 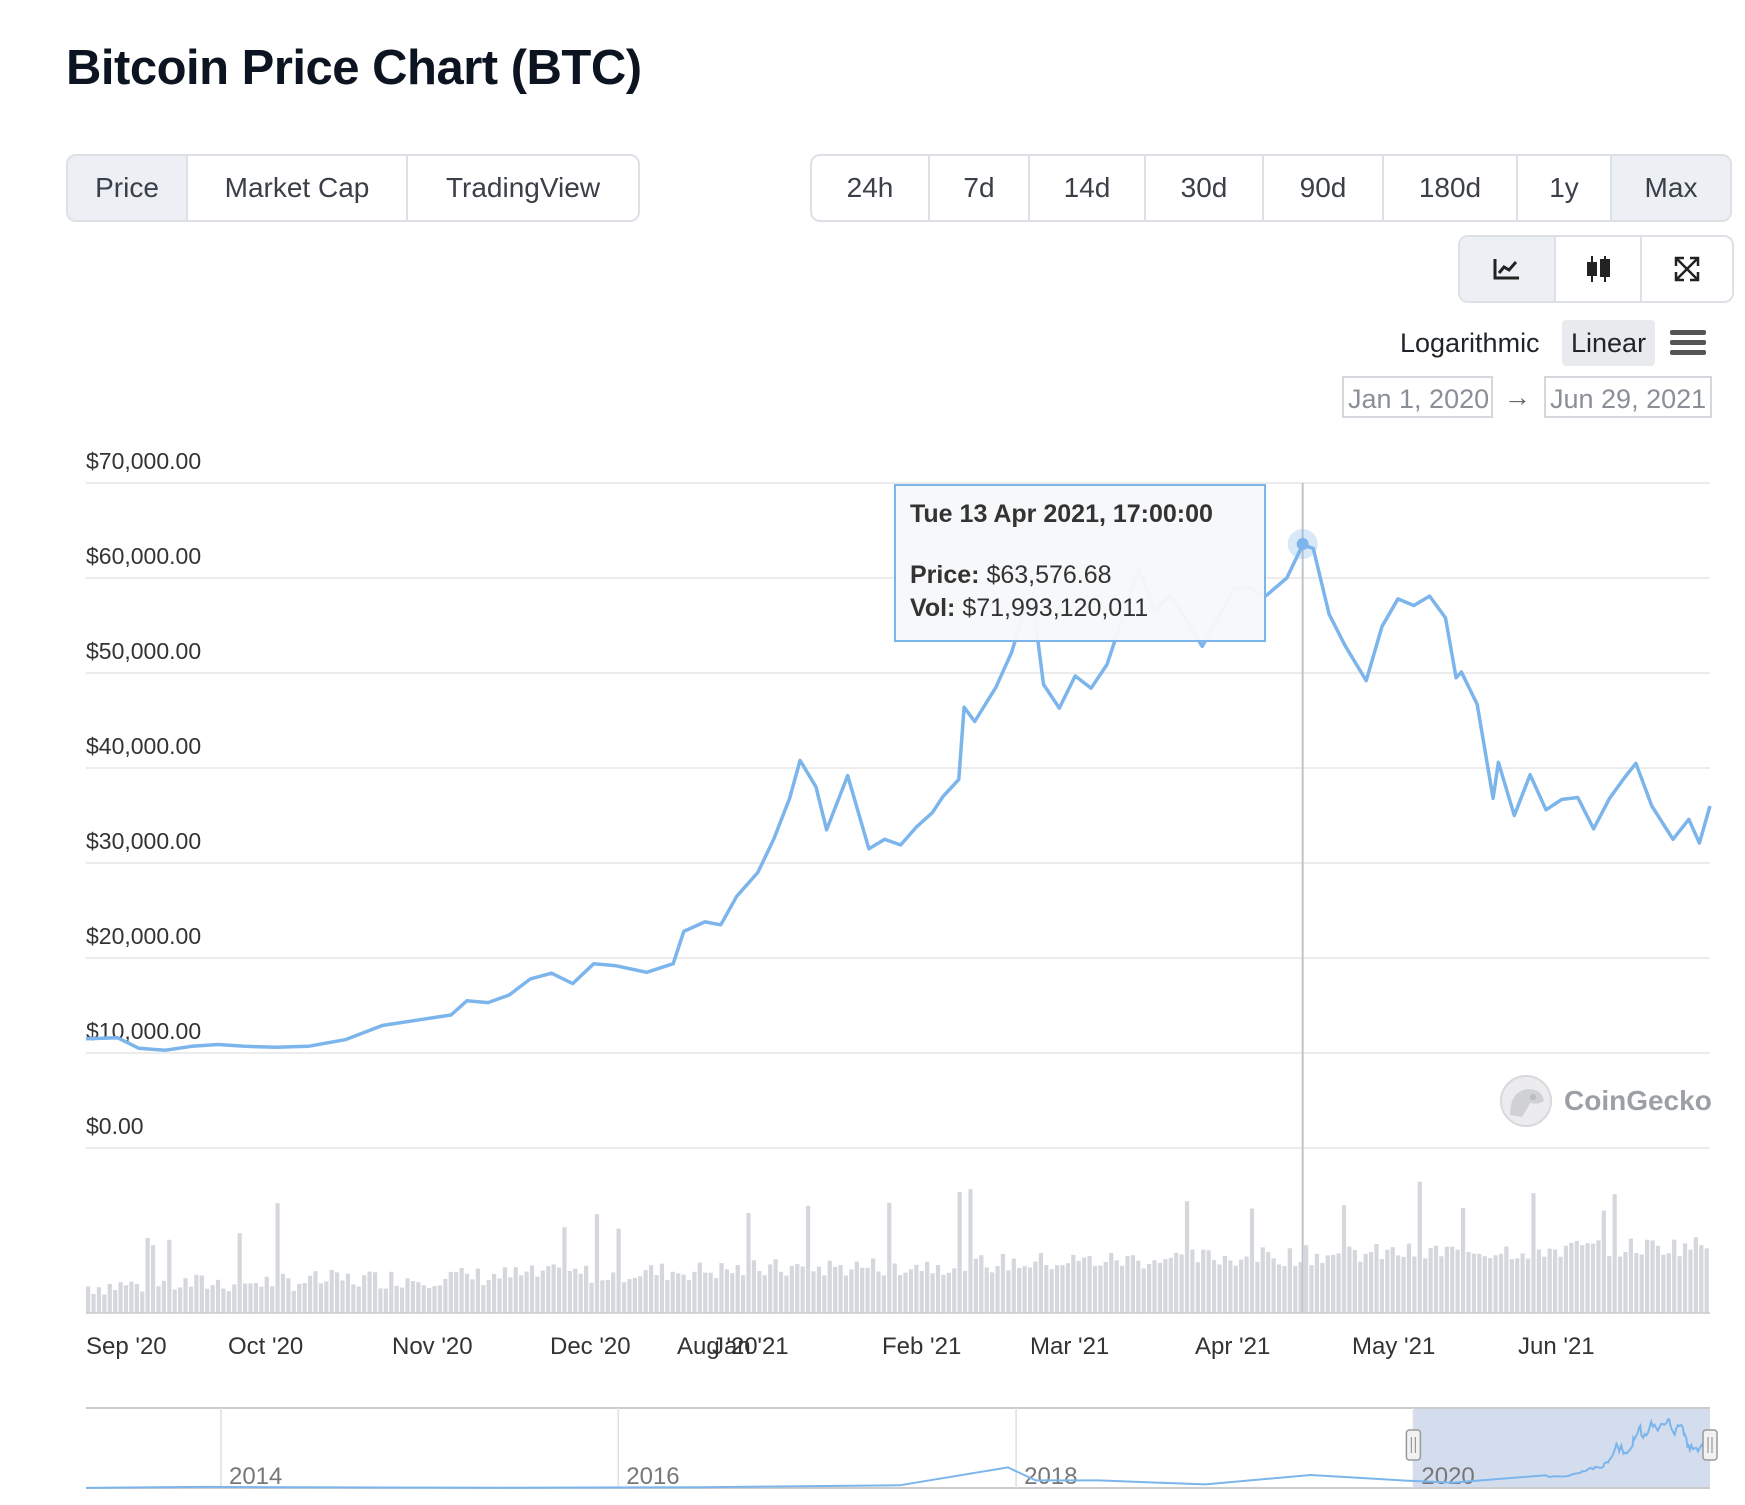 I want to click on tooltip-vol-value: $71,993,120,011, so click(x=1055, y=608).